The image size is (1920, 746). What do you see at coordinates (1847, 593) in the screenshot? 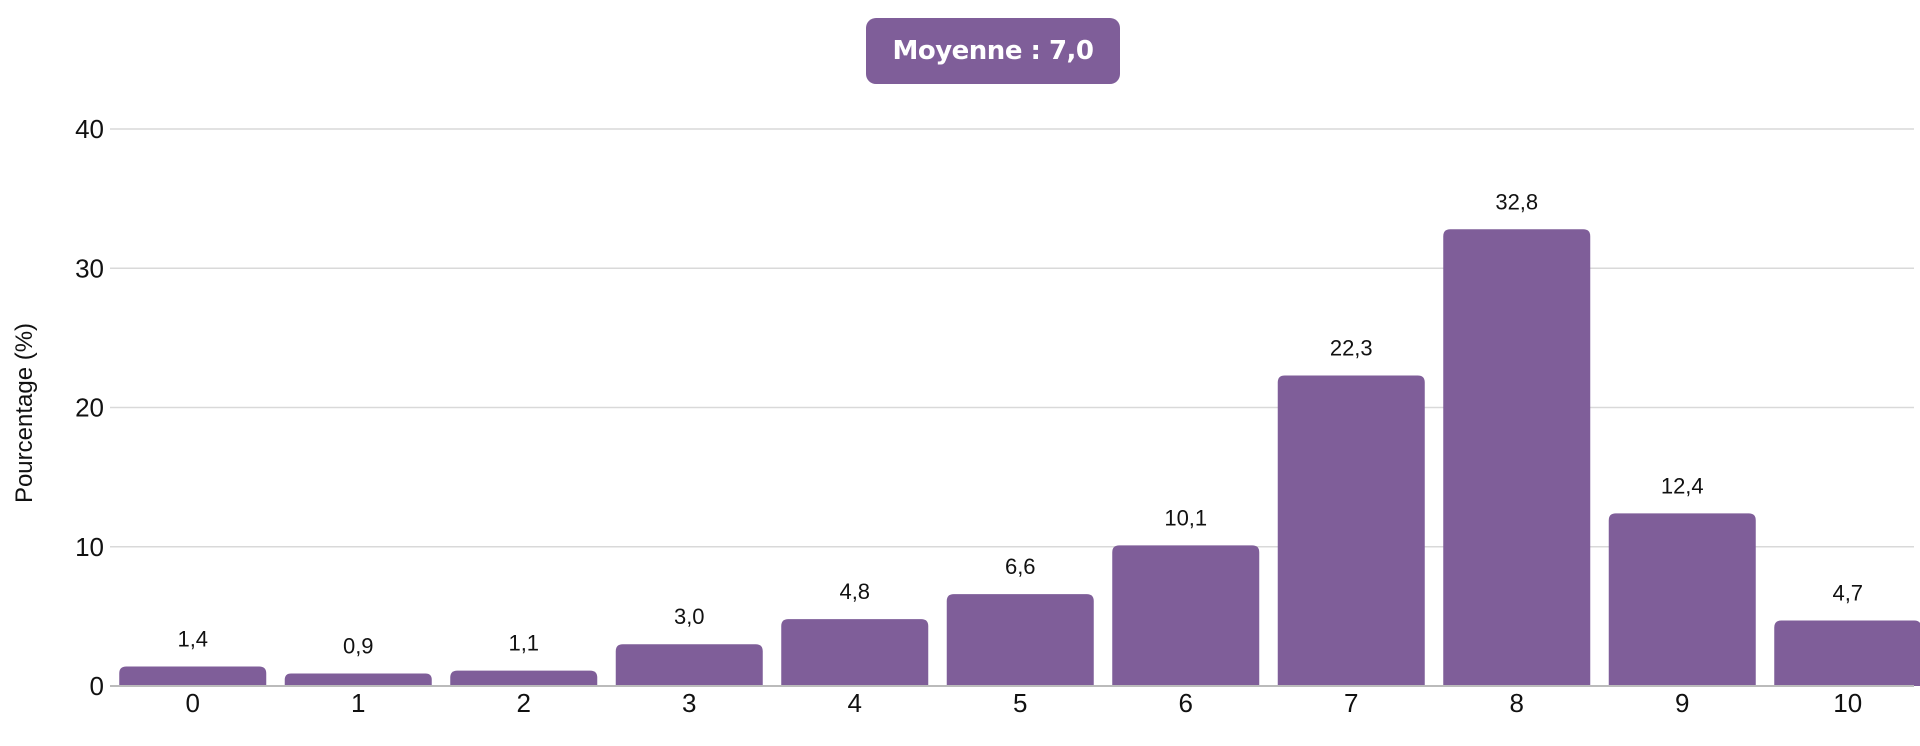
I see `data-label: 4,7` at bounding box center [1847, 593].